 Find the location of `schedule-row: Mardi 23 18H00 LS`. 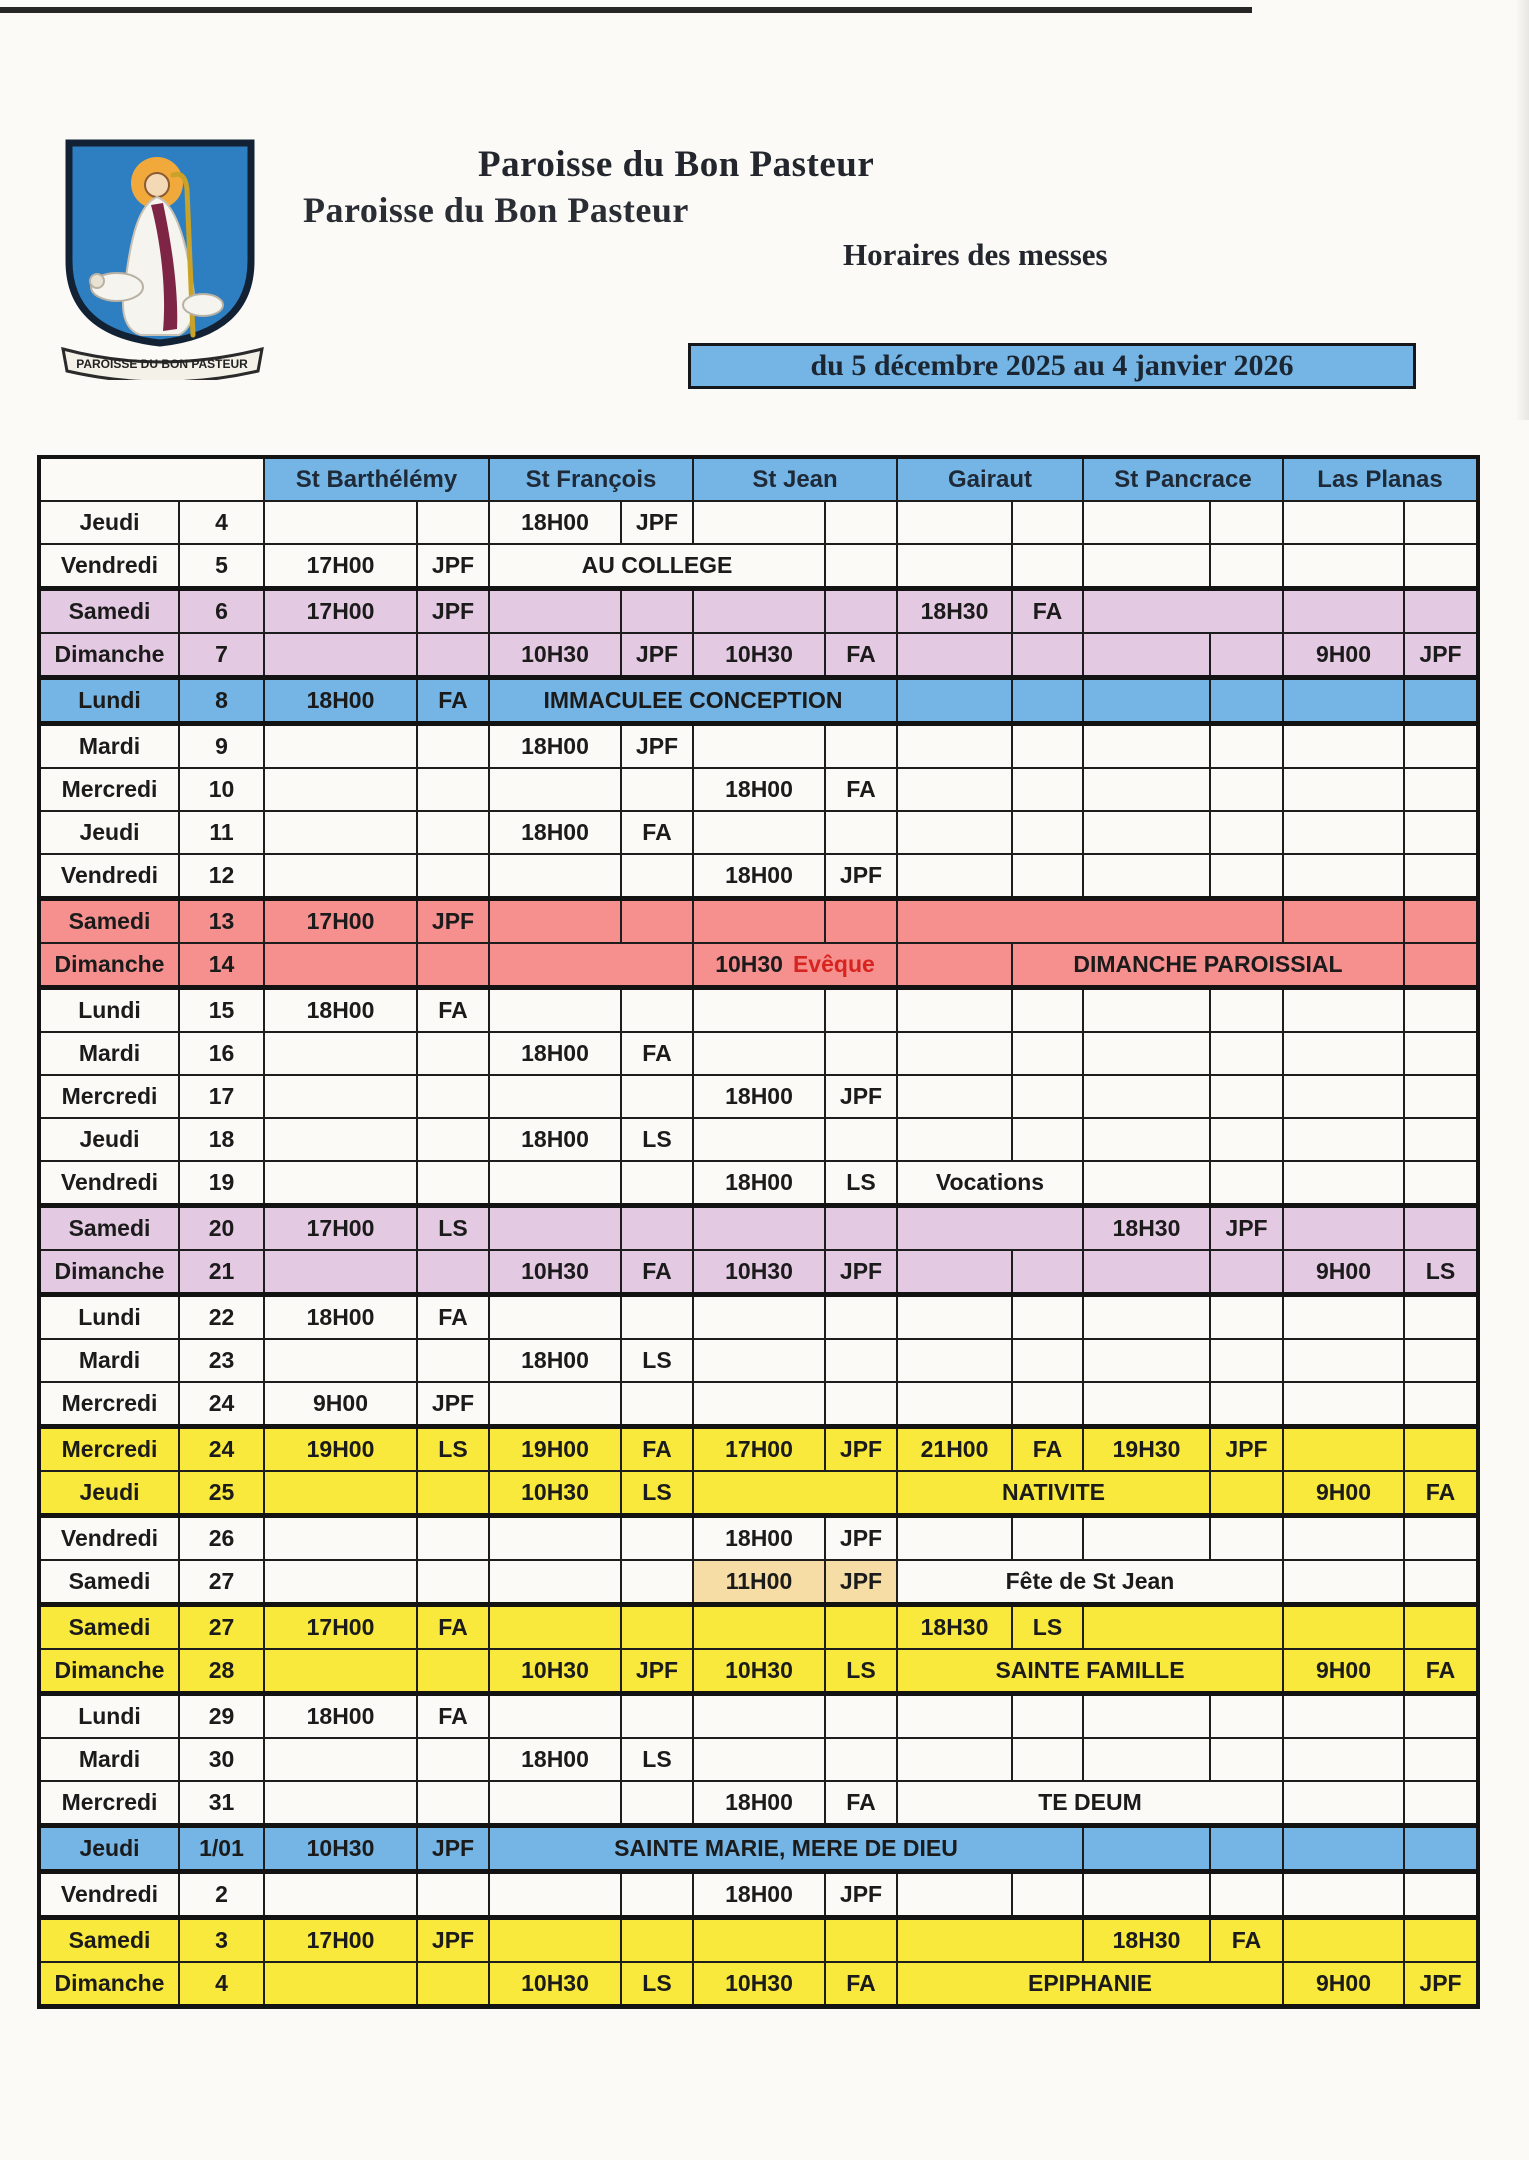

schedule-row: Mardi 23 18H00 LS is located at coordinates (758, 1360).